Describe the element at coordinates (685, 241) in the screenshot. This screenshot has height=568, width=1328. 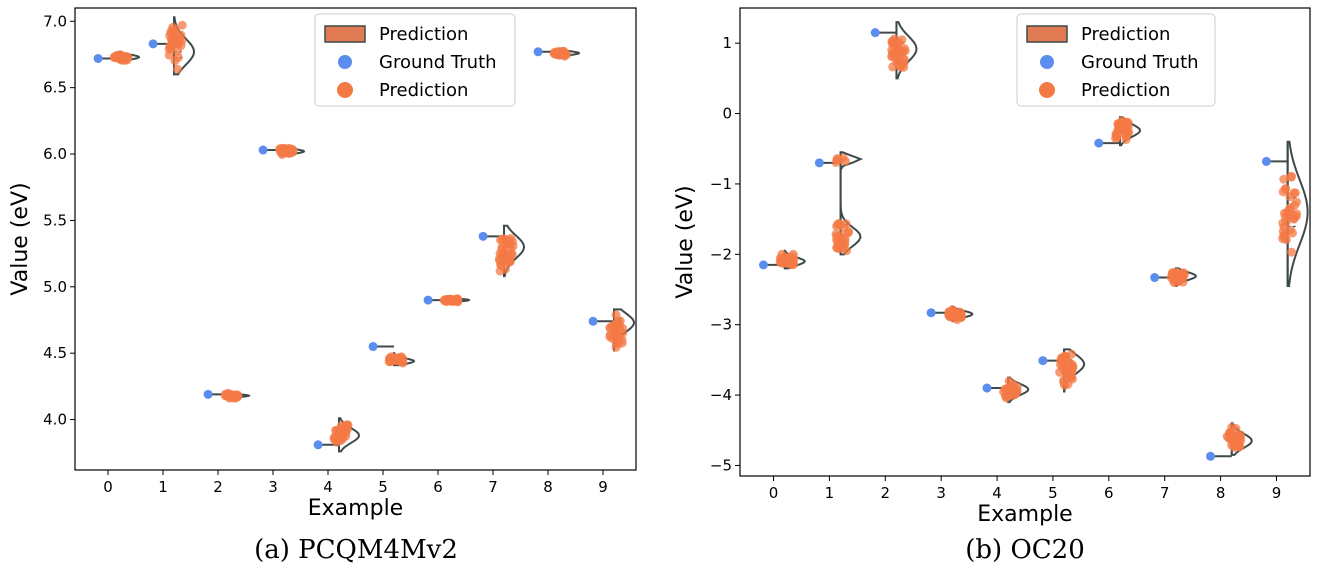
I see `y-axis-label: Value (eV)` at that location.